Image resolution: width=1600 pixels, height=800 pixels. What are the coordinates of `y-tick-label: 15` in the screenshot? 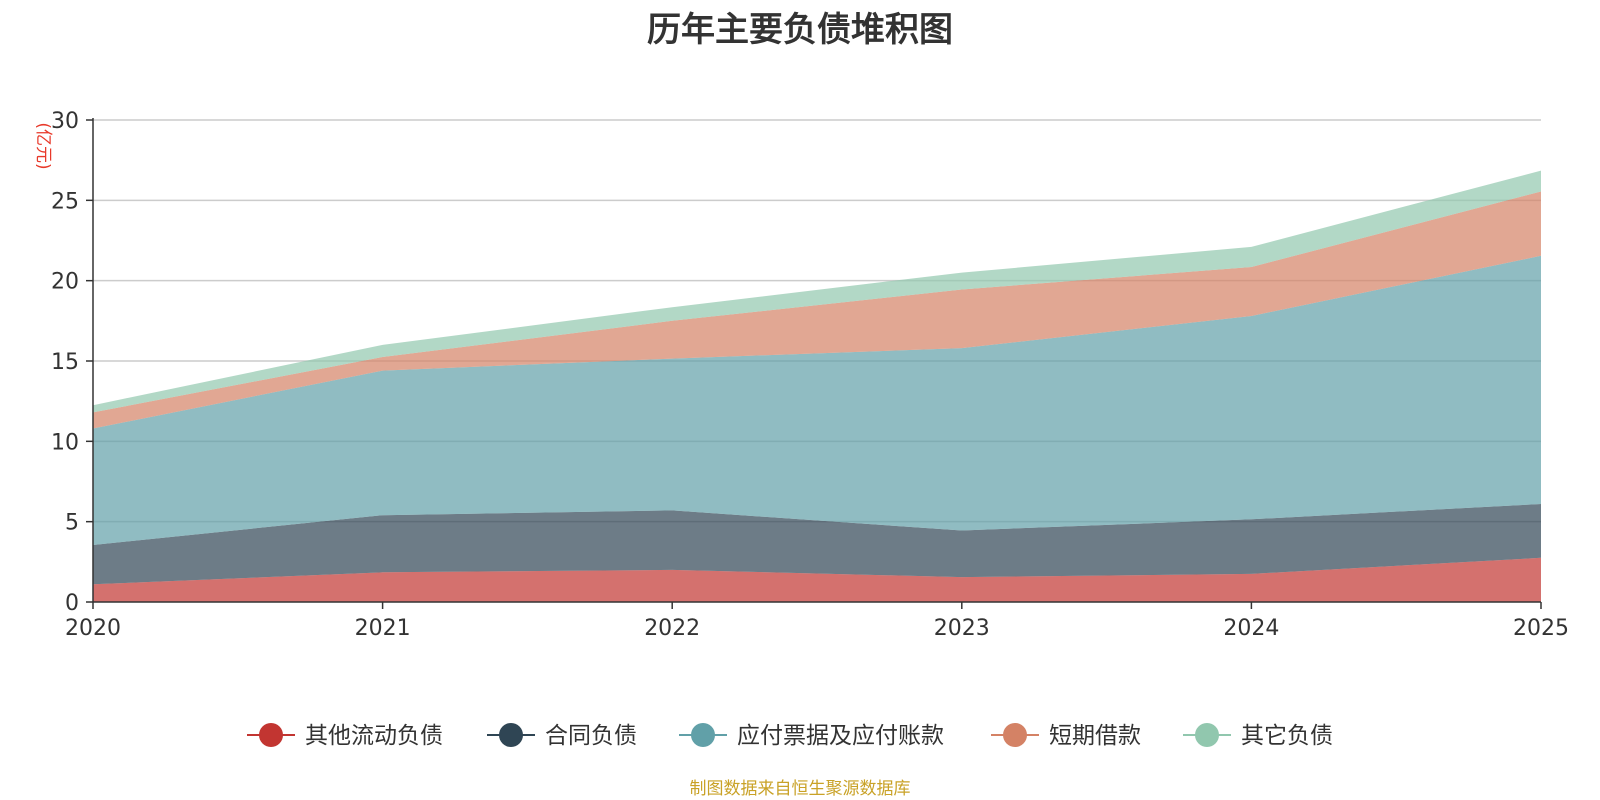 It's located at (65, 362).